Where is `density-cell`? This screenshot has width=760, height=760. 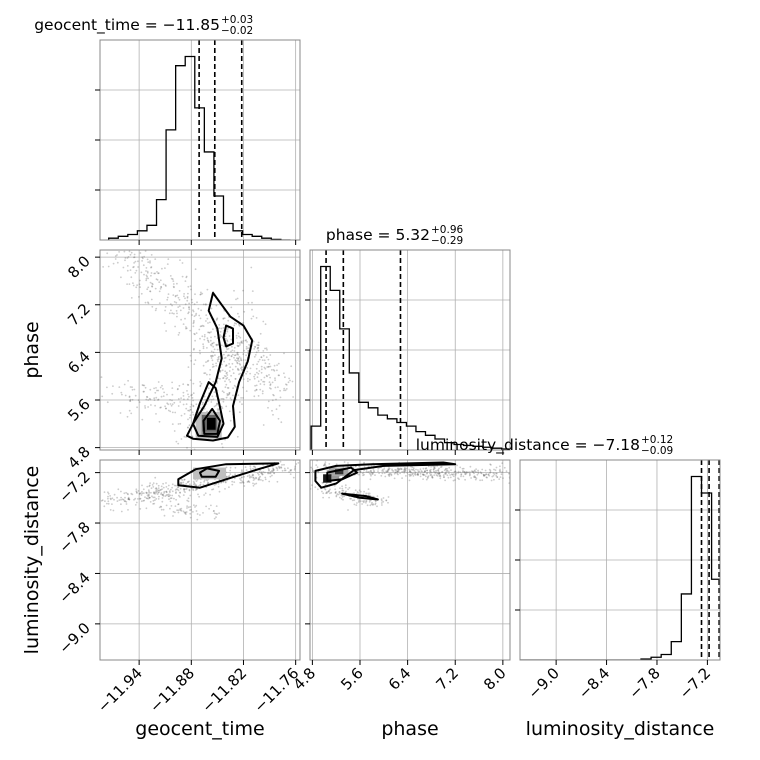
density-cell is located at coordinates (335, 478).